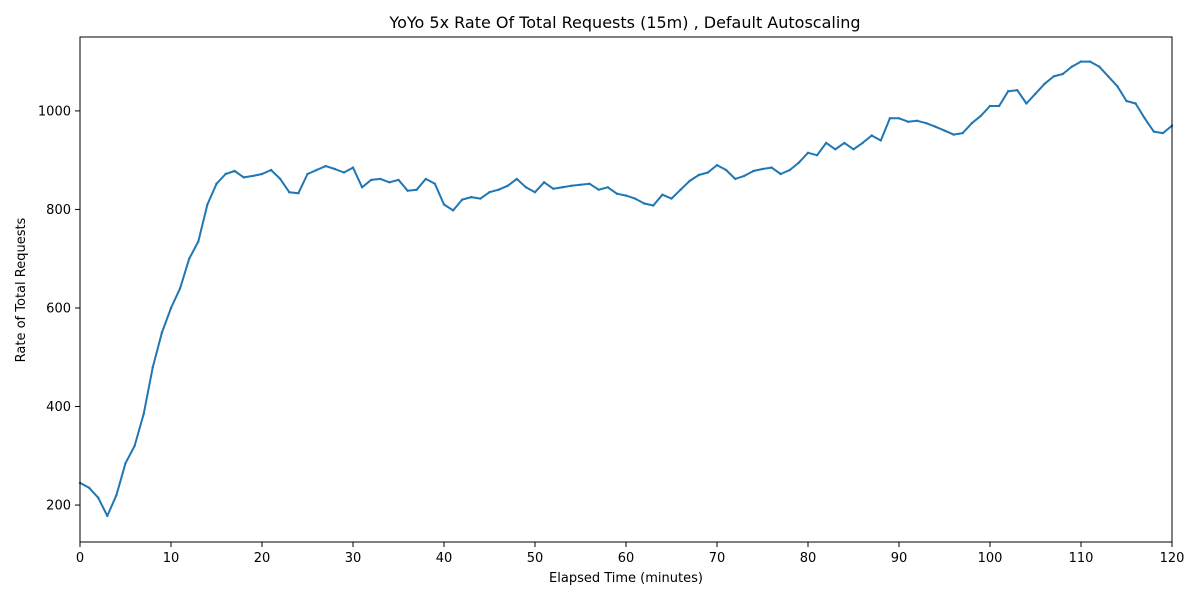 The width and height of the screenshot is (1200, 600). What do you see at coordinates (171, 558) in the screenshot?
I see `x-tick-label: 10` at bounding box center [171, 558].